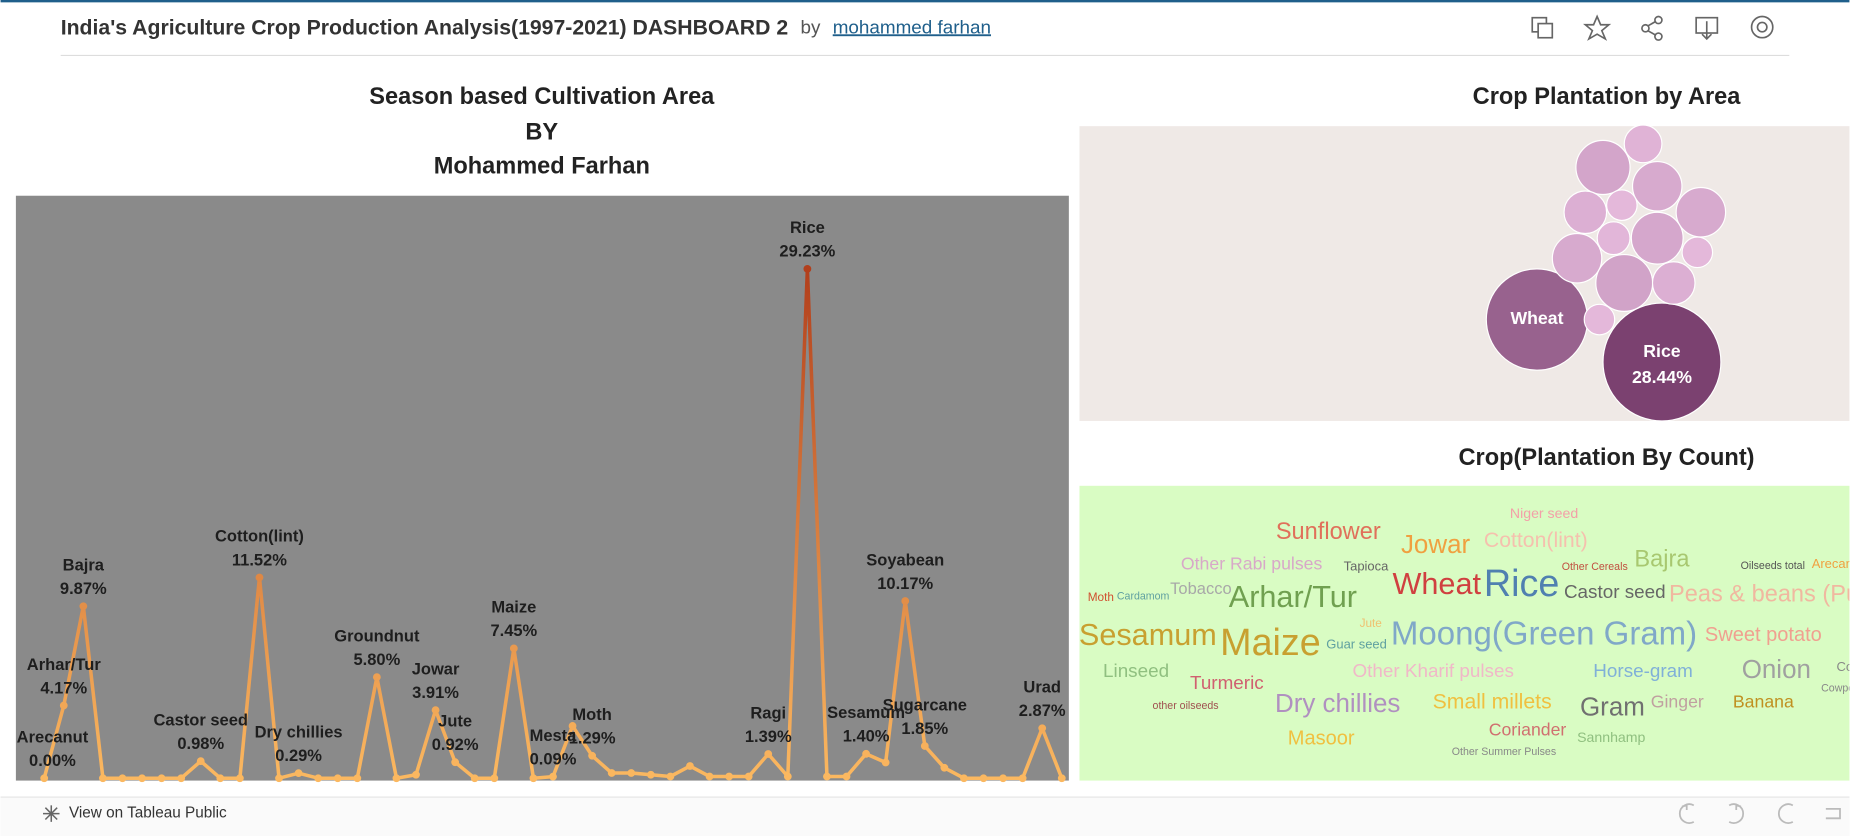 Image resolution: width=1850 pixels, height=836 pixels. Describe the element at coordinates (1736, 813) in the screenshot. I see `redo-icon` at that location.